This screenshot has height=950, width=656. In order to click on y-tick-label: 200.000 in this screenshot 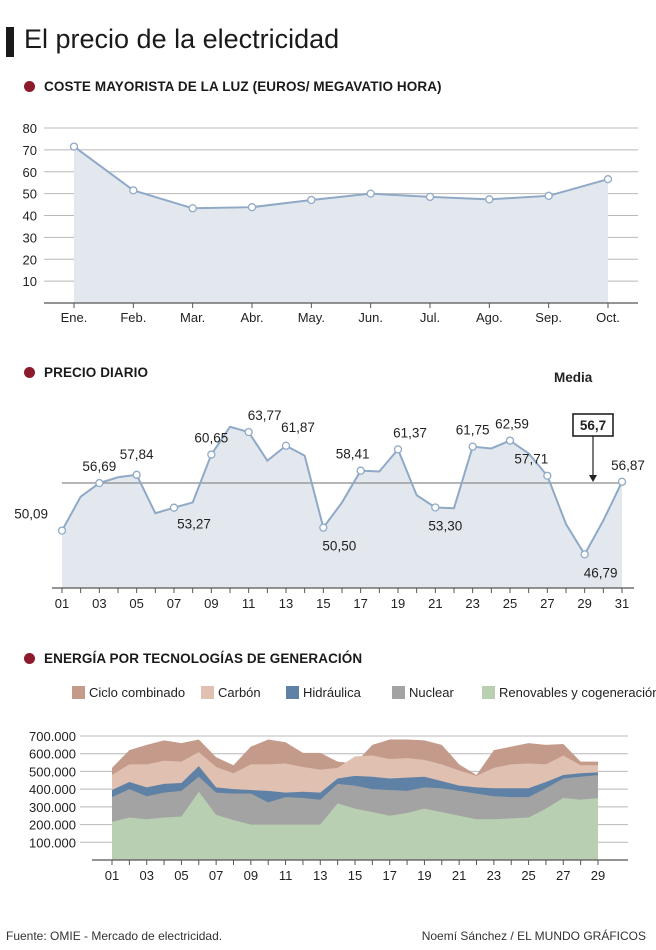, I will do `click(52, 825)`.